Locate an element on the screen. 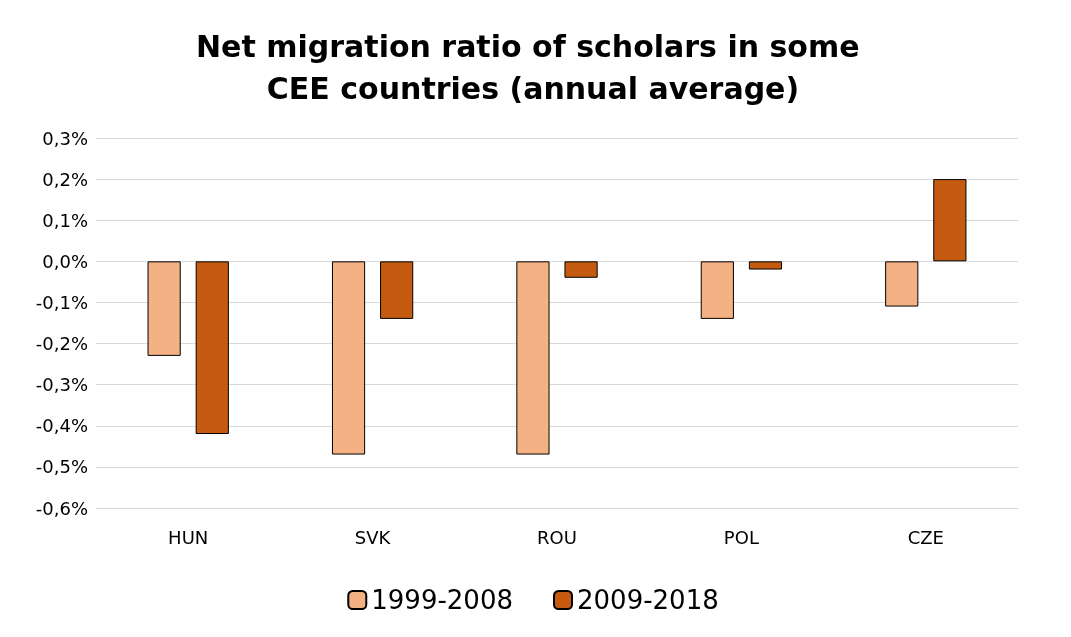 The height and width of the screenshot is (637, 1071). y-tick-label: -0,4% is located at coordinates (61, 426).